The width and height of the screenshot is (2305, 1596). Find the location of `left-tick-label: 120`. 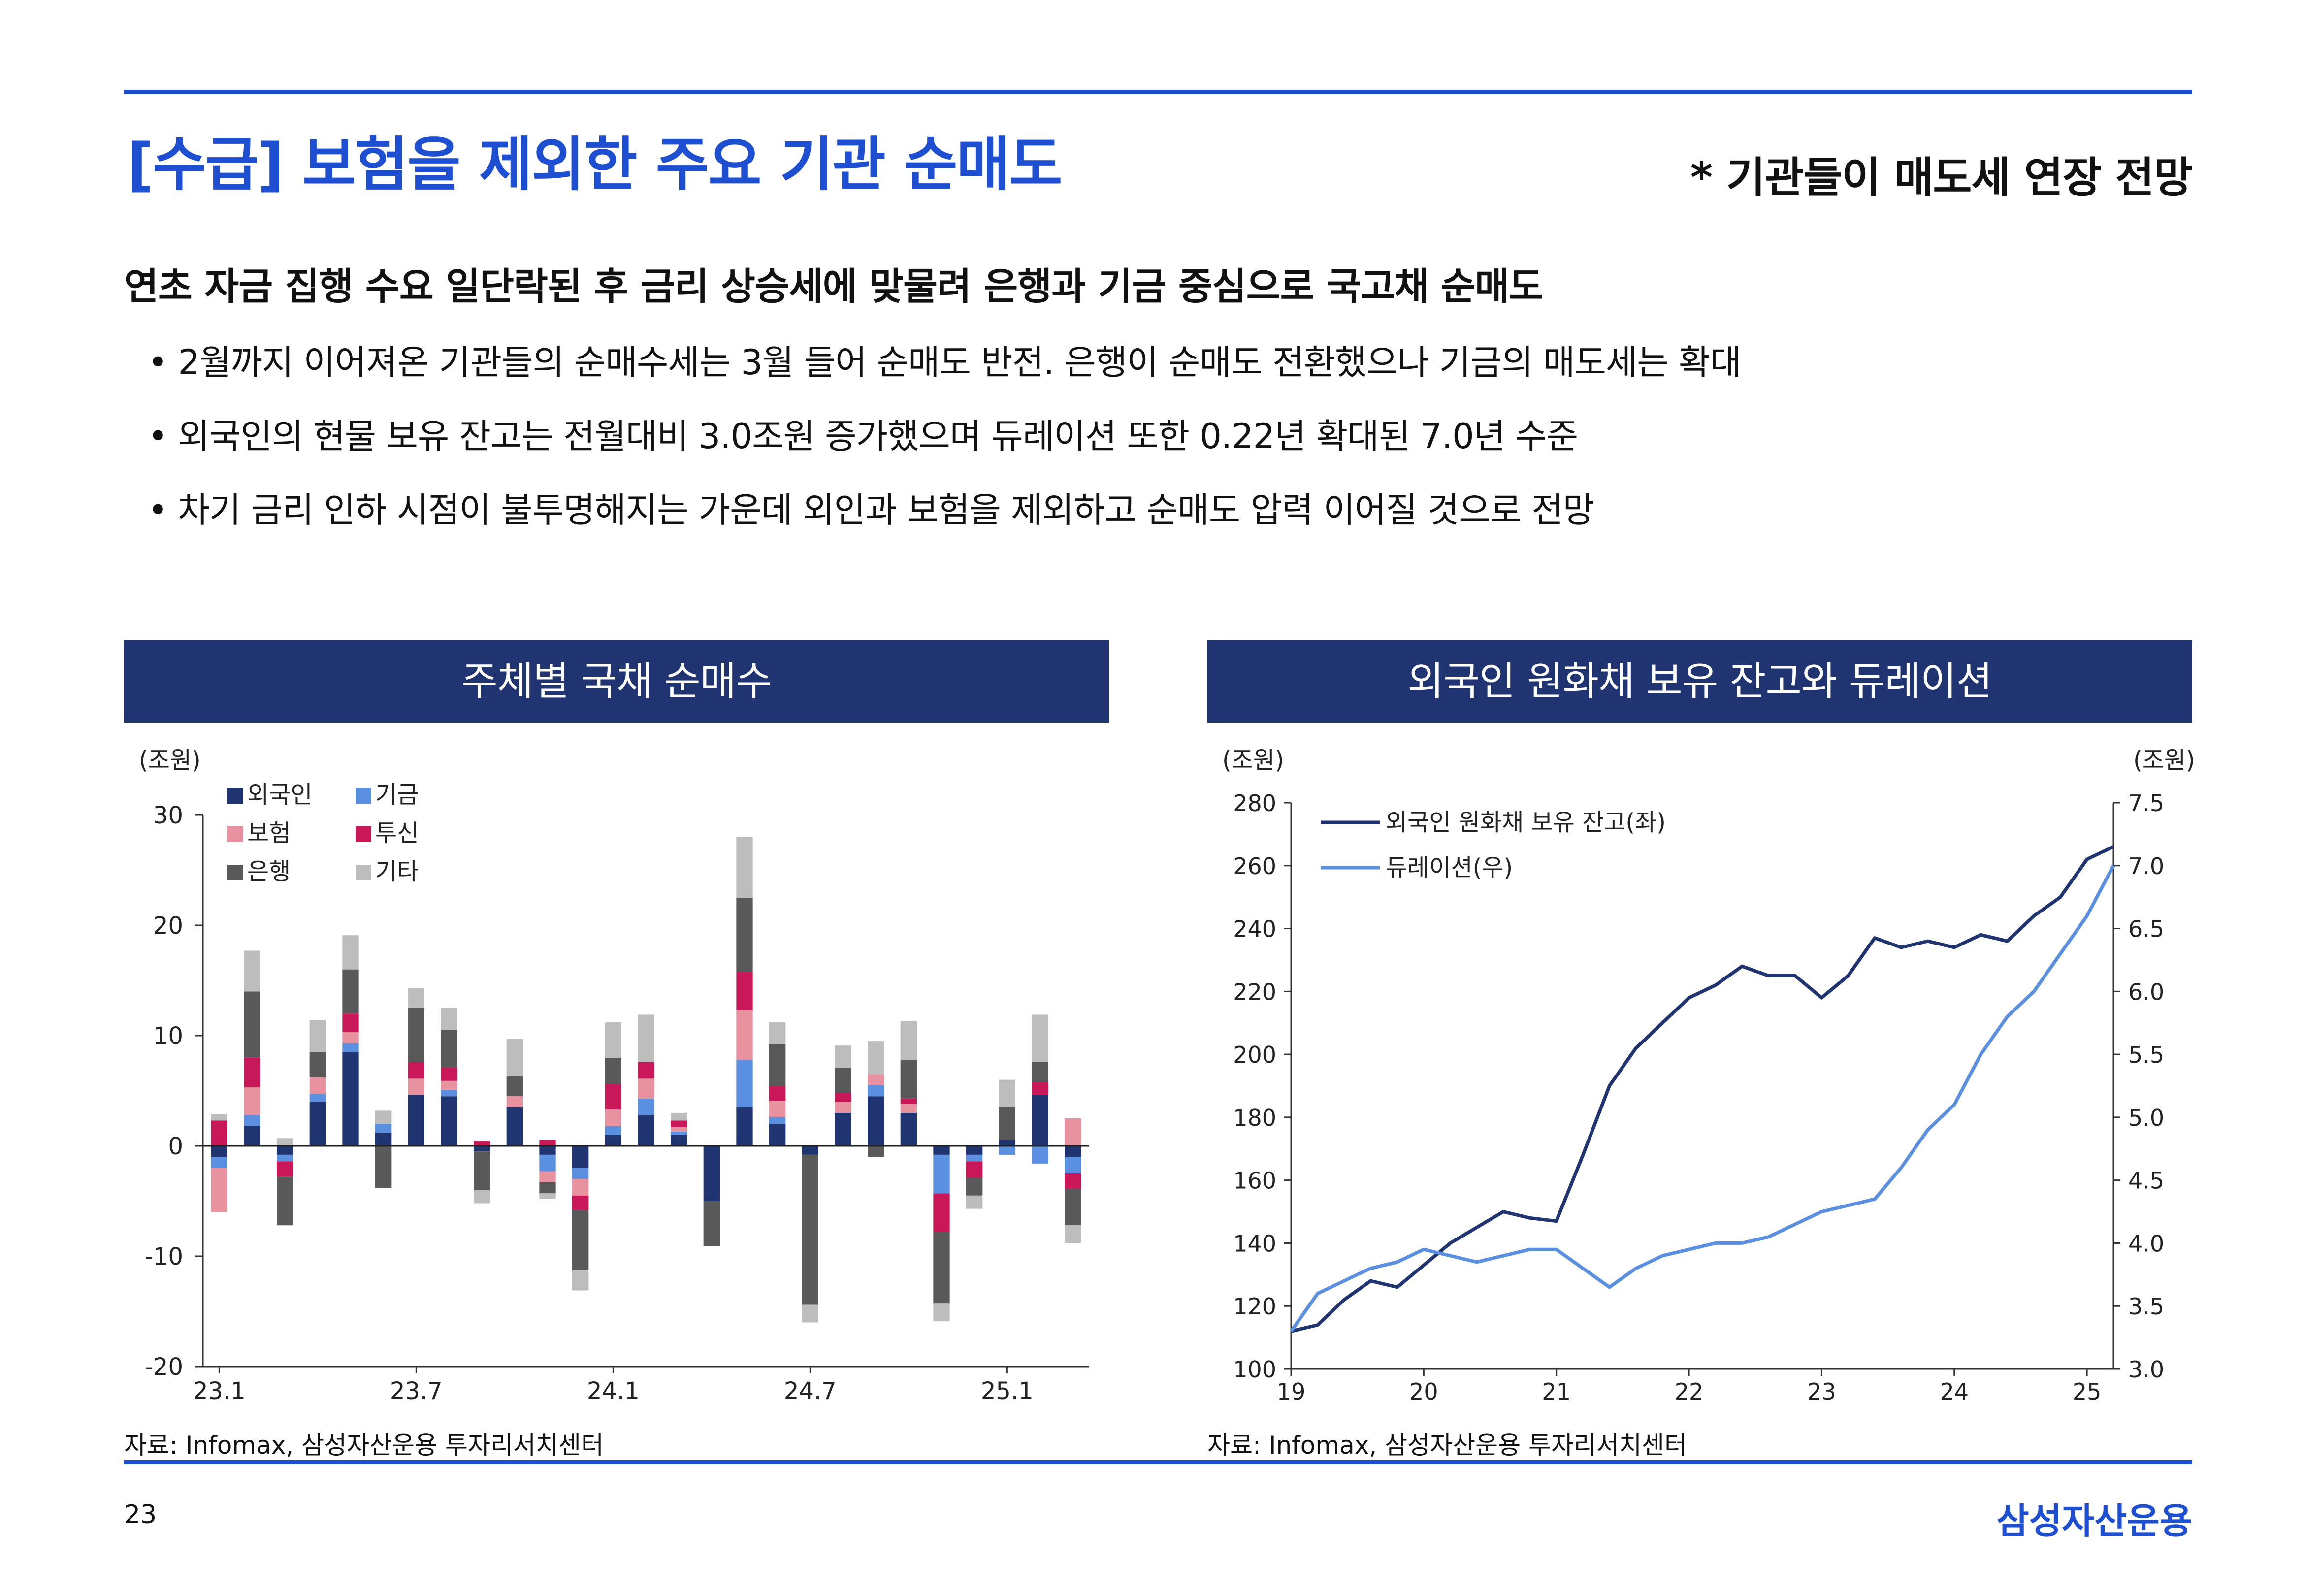

left-tick-label: 120 is located at coordinates (1254, 1307).